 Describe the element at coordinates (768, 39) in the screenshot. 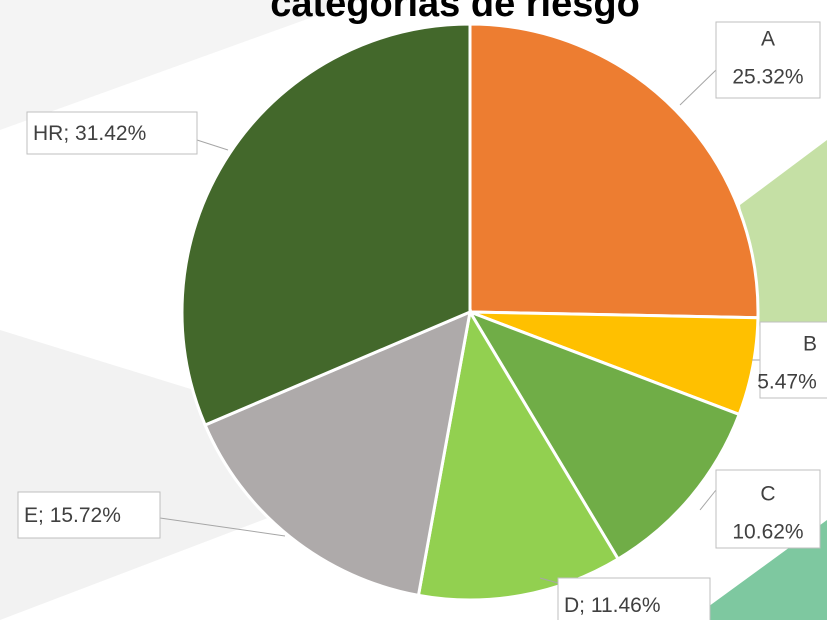

I see `label-category: A` at that location.